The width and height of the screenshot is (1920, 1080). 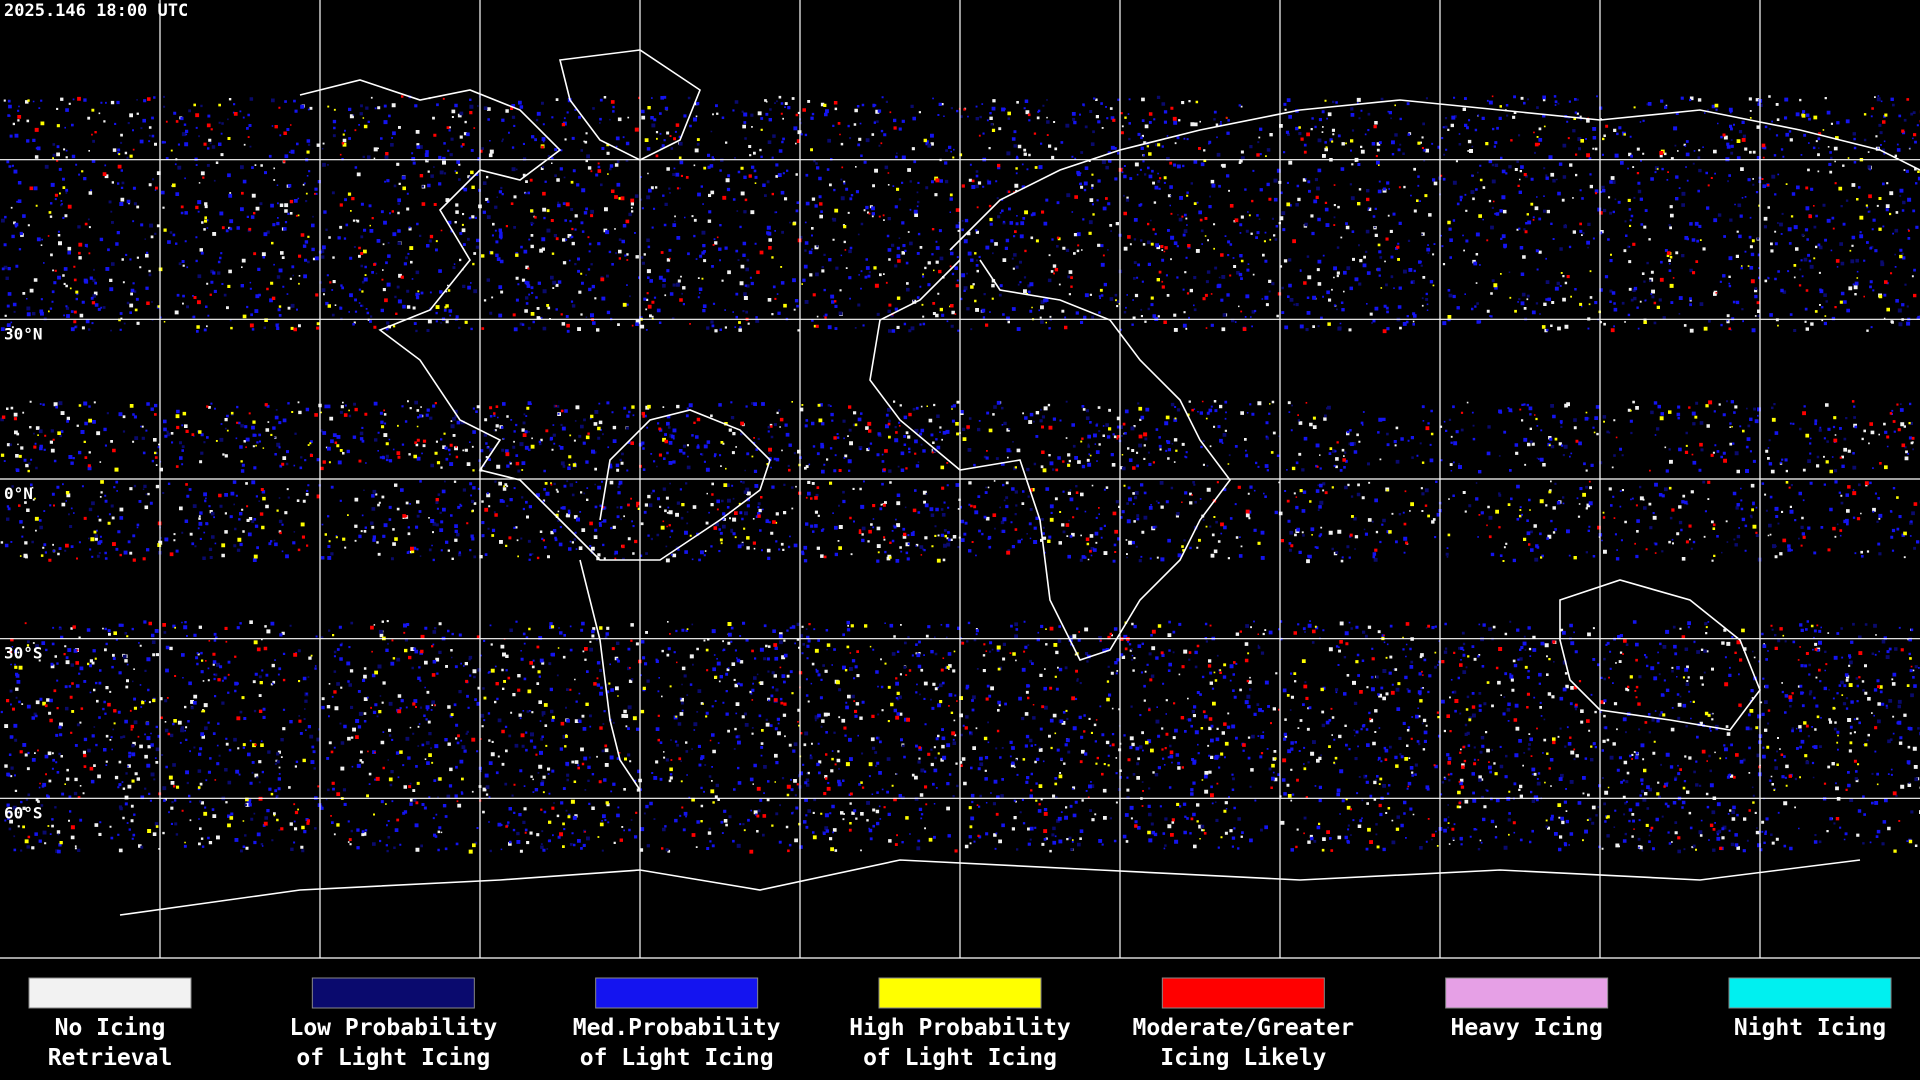 What do you see at coordinates (393, 1028) in the screenshot?
I see `legend-label: Low Probability` at bounding box center [393, 1028].